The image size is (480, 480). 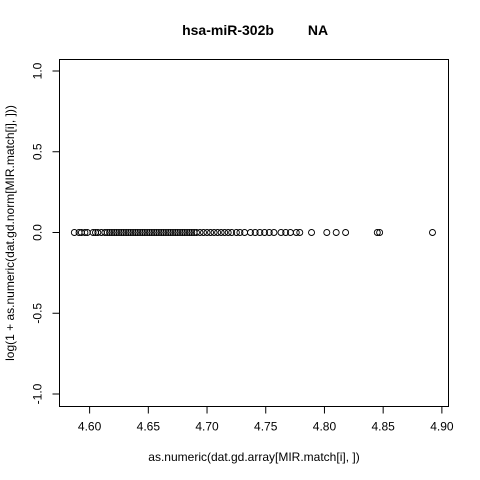 What do you see at coordinates (253, 457) in the screenshot?
I see `x-axis-label: as.numeric(dat.gd.array[MIR.match[i], ])` at bounding box center [253, 457].